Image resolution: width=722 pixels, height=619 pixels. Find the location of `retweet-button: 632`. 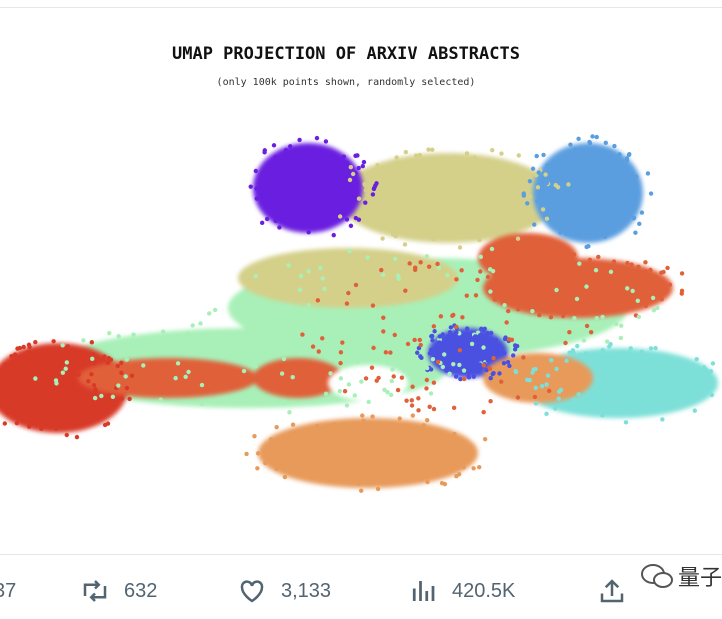

retweet-button: 632 is located at coordinates (118, 591).